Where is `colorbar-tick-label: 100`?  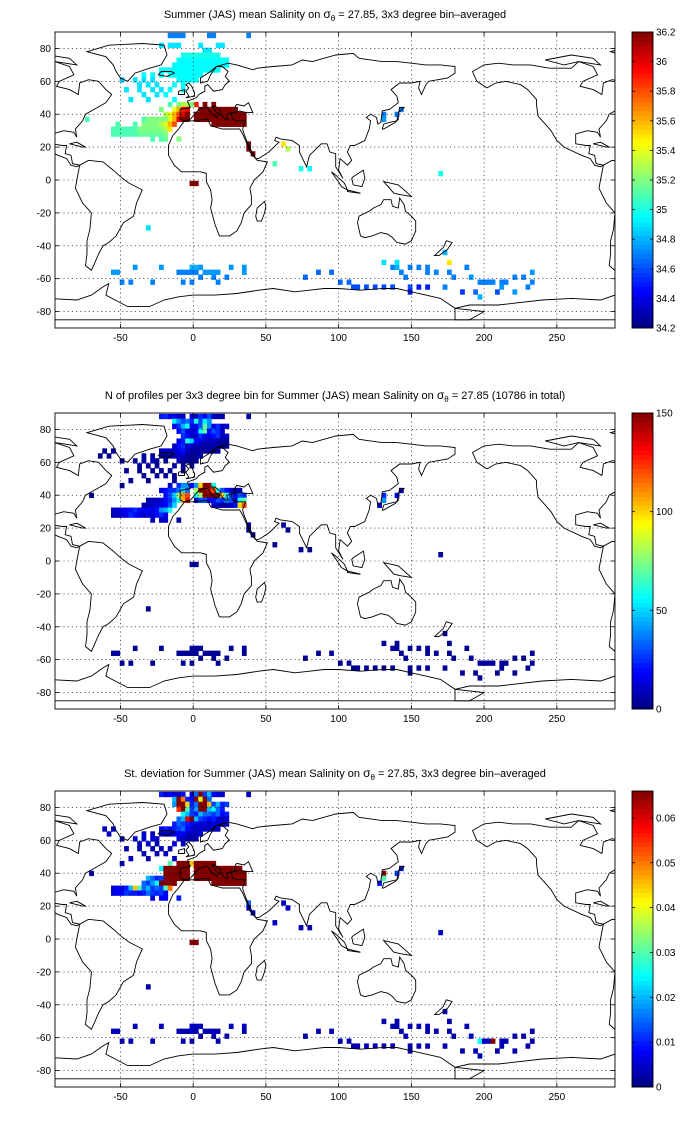
colorbar-tick-label: 100 is located at coordinates (664, 512).